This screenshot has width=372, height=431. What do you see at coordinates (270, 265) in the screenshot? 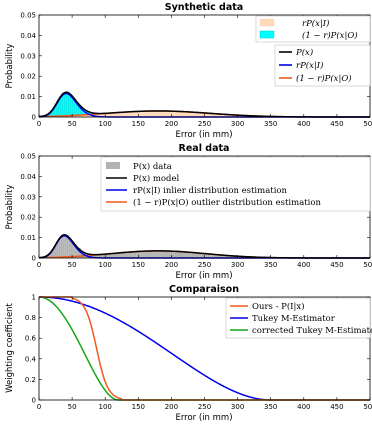
I see `x-tick-label: 350` at bounding box center [270, 265].